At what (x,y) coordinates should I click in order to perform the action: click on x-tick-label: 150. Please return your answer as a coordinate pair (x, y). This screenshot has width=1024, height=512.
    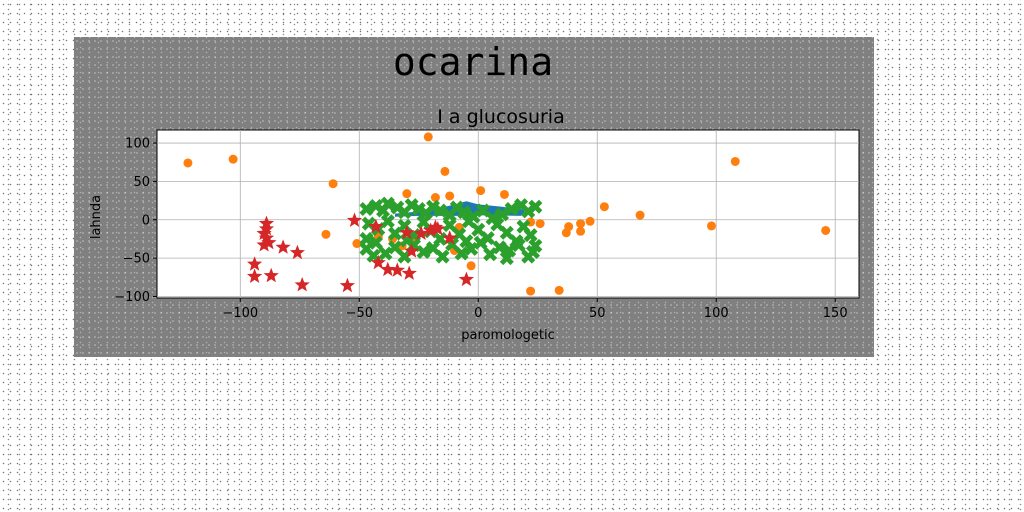
    Looking at the image, I should click on (835, 313).